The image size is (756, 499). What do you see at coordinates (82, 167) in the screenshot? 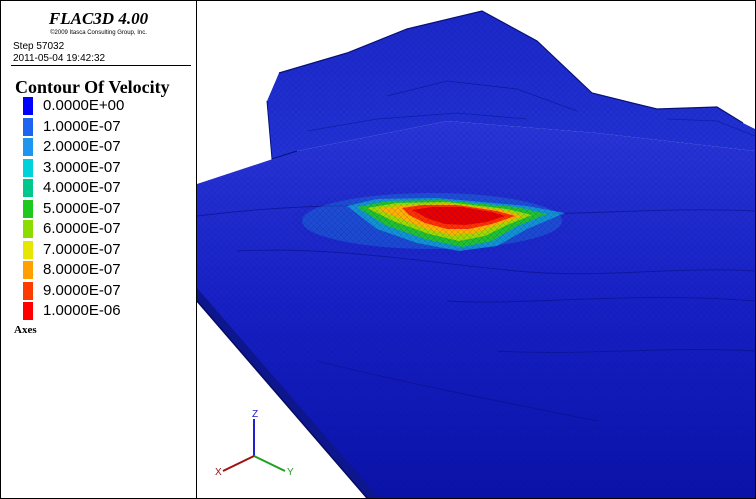
I see `legend-label: 3.0000E-07` at bounding box center [82, 167].